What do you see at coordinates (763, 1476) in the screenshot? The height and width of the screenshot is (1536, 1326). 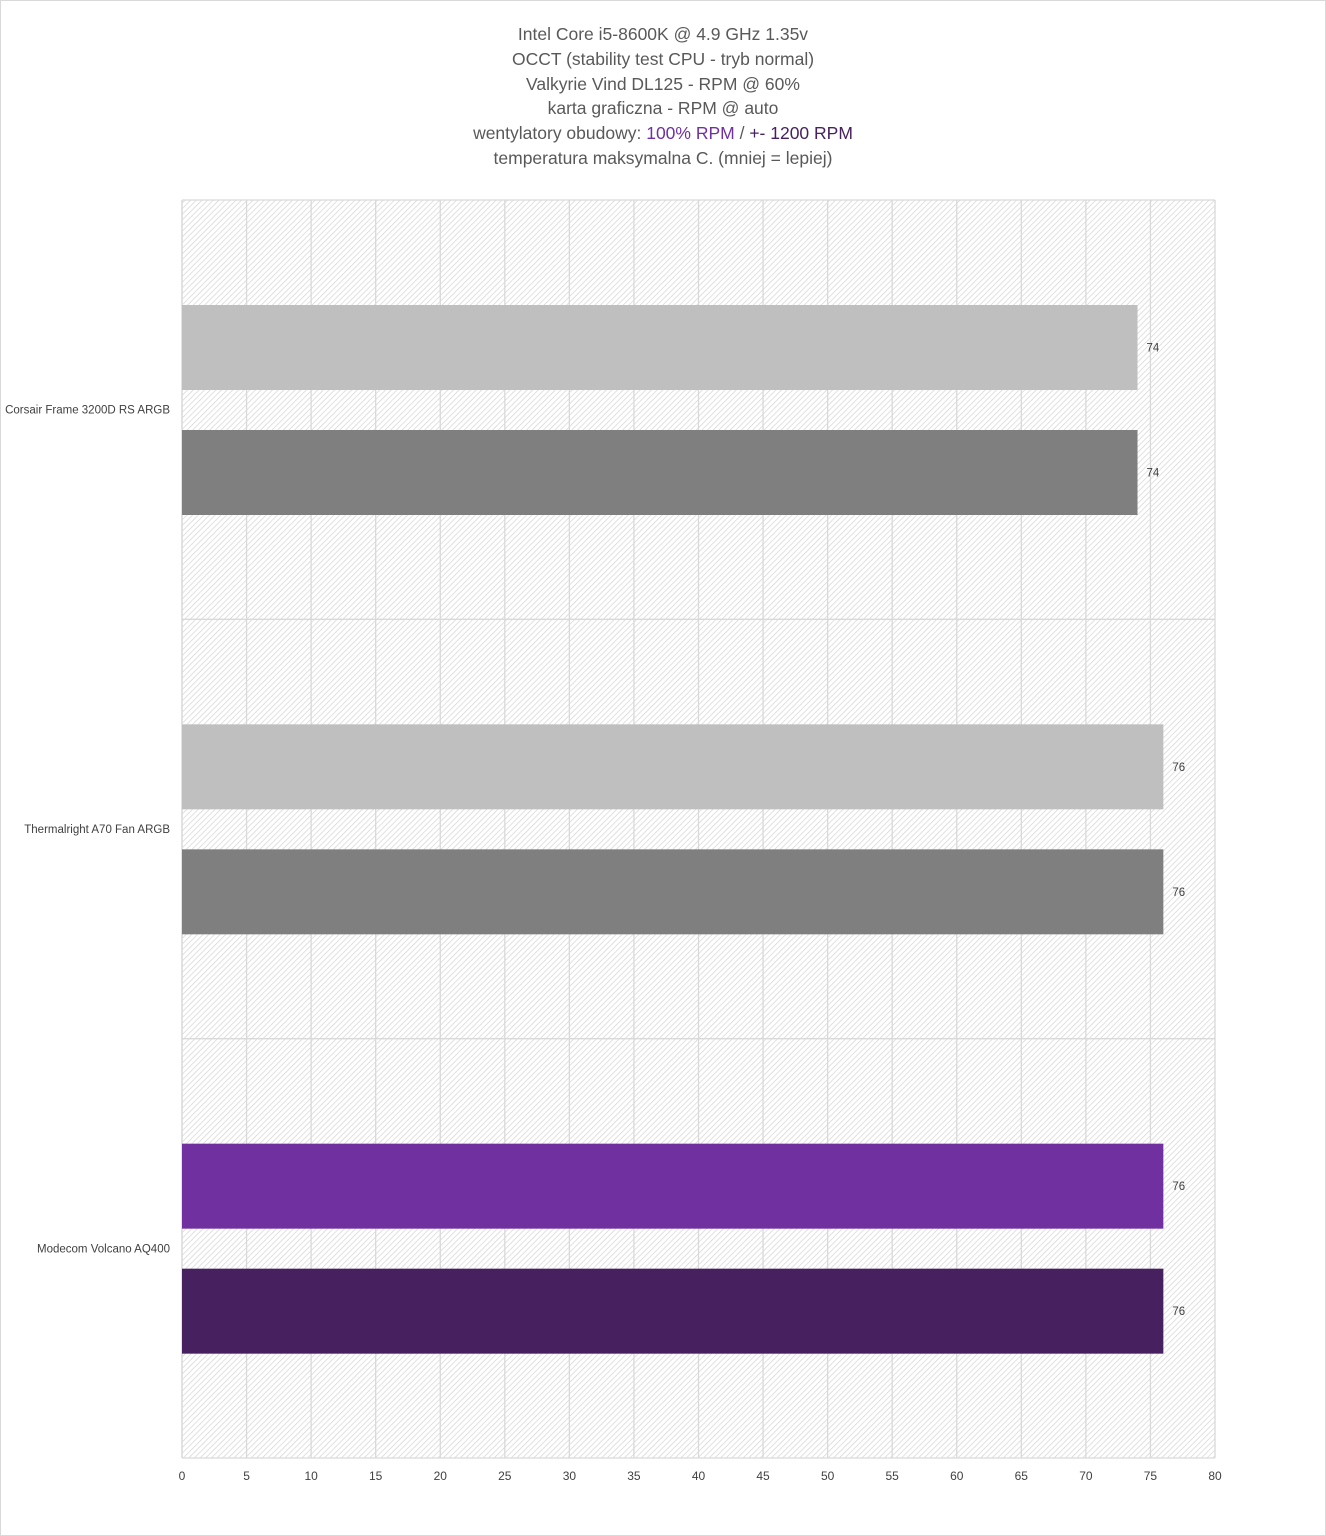 I see `x-tick-label: 45` at bounding box center [763, 1476].